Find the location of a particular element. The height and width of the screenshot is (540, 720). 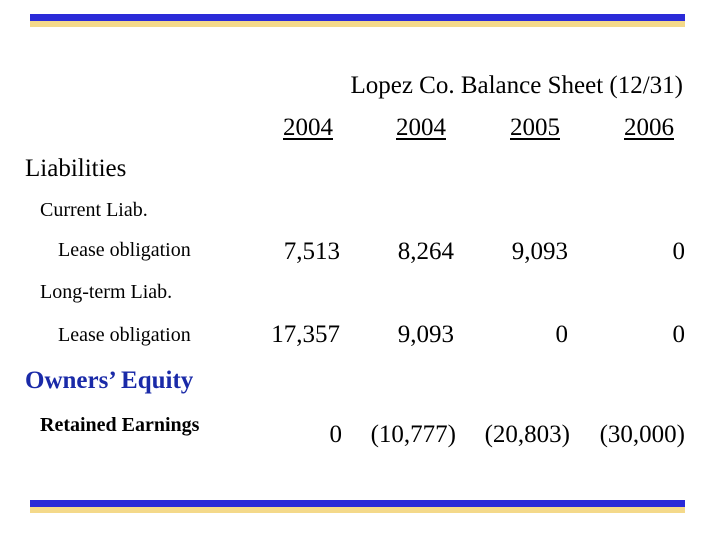

long-term-lease-value-1: 17,357 is located at coordinates (305, 334).